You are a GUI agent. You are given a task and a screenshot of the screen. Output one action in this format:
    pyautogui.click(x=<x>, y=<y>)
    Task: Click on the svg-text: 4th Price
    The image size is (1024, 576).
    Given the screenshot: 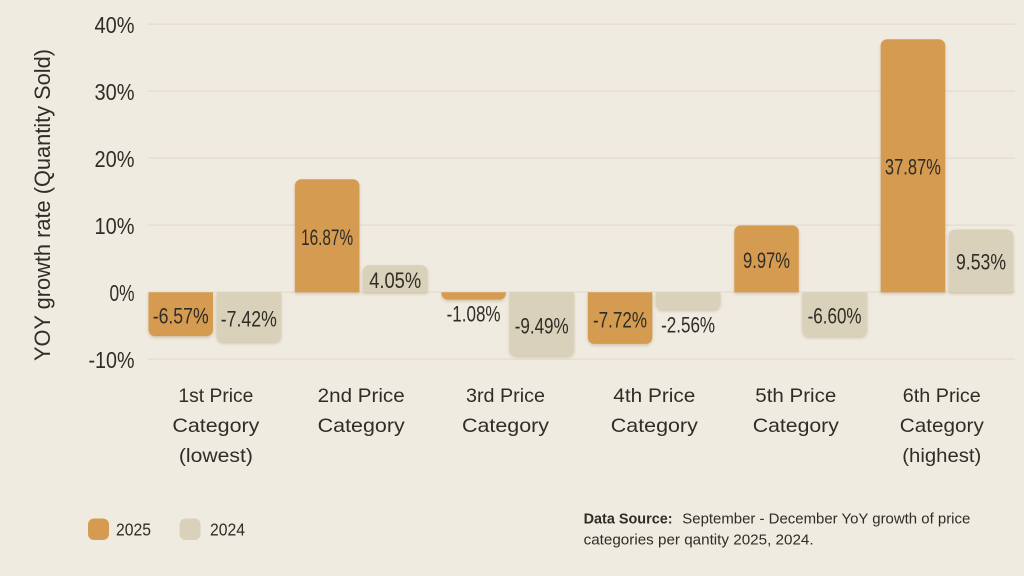 What is the action you would take?
    pyautogui.click(x=654, y=396)
    